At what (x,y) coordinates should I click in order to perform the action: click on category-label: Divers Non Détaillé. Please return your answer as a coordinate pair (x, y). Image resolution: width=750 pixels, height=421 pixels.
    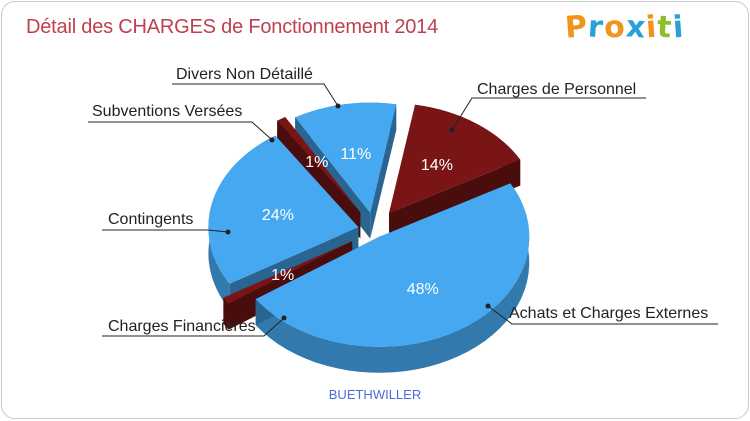
    Looking at the image, I should click on (244, 74).